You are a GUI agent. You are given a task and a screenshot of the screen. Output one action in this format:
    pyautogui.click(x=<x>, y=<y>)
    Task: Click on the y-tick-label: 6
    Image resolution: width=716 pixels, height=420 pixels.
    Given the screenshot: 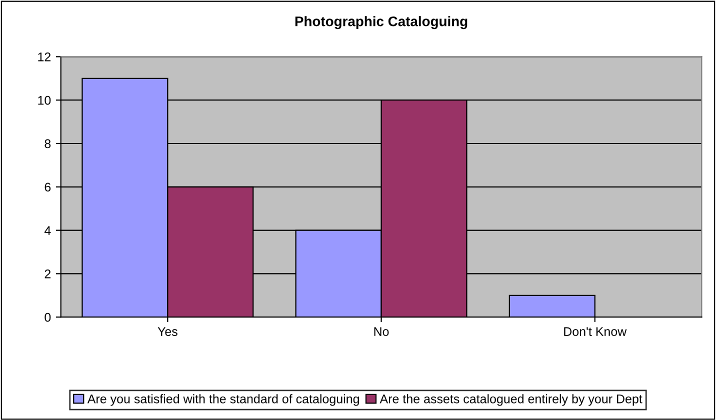 What is the action you would take?
    pyautogui.click(x=47, y=187)
    